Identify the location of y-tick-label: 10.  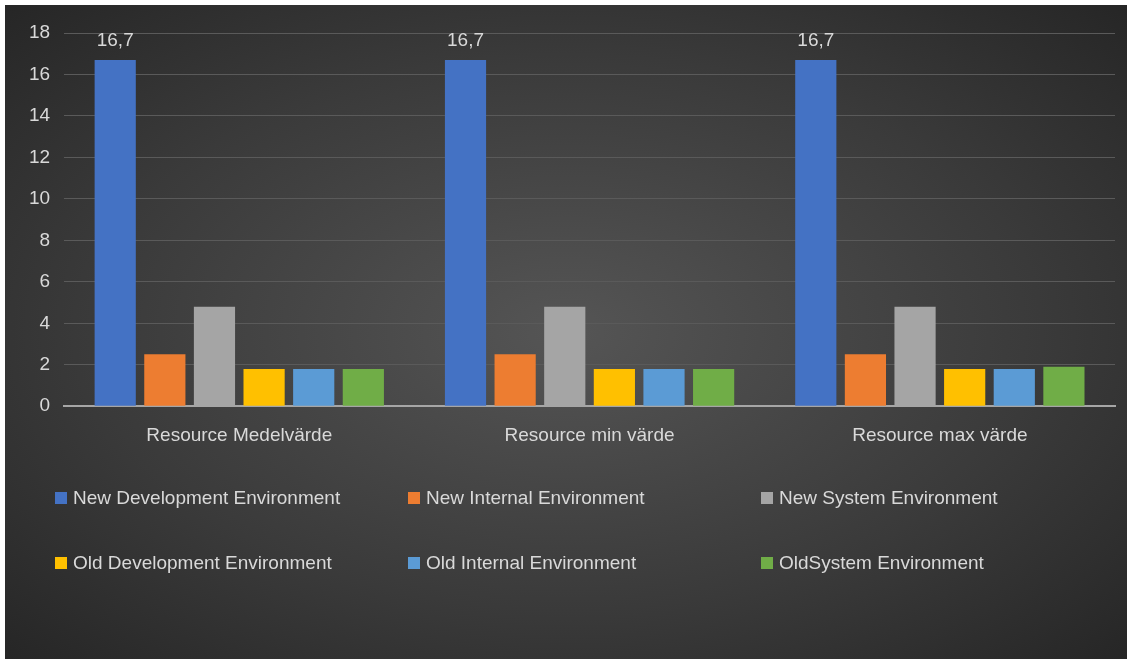
(39, 198).